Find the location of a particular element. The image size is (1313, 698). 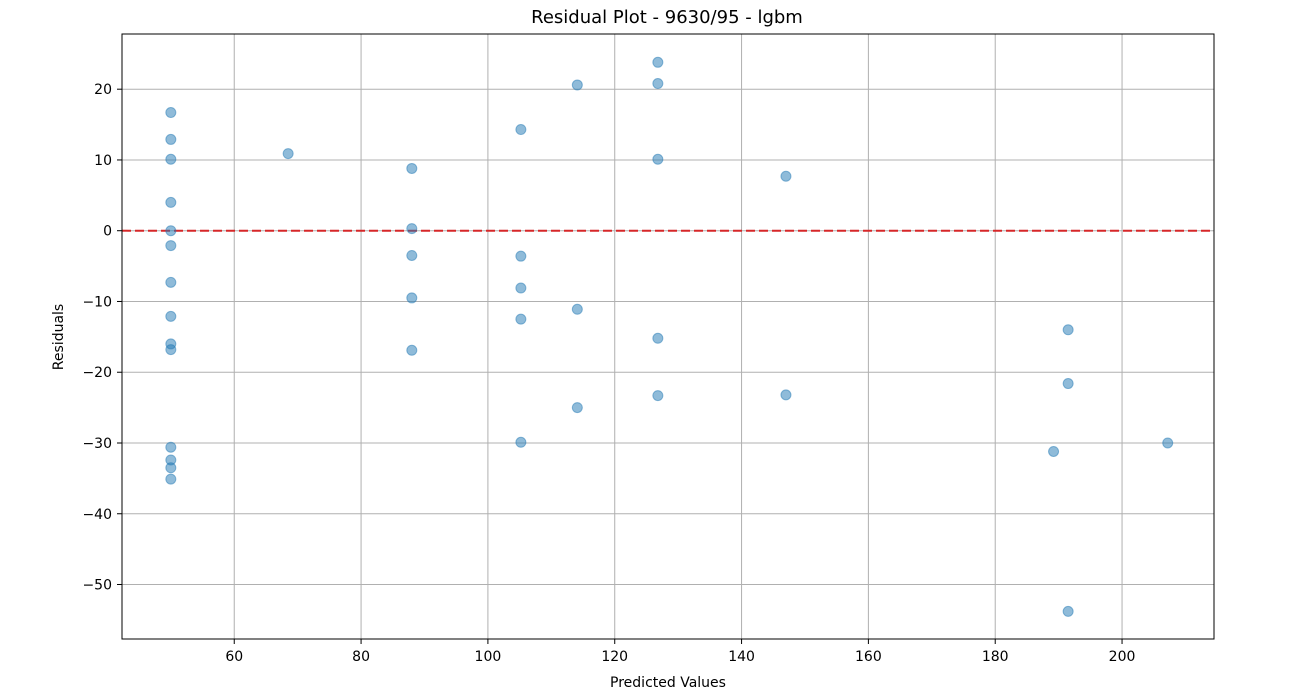

y-tick-label: −10 is located at coordinates (97, 302).